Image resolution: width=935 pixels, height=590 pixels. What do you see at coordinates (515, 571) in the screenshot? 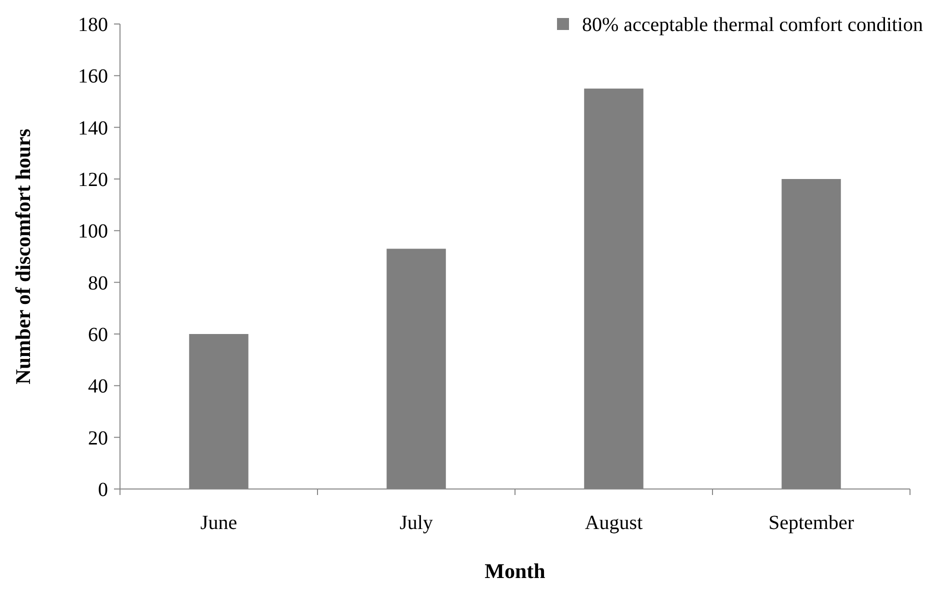
I see `x-axis-title: Month` at bounding box center [515, 571].